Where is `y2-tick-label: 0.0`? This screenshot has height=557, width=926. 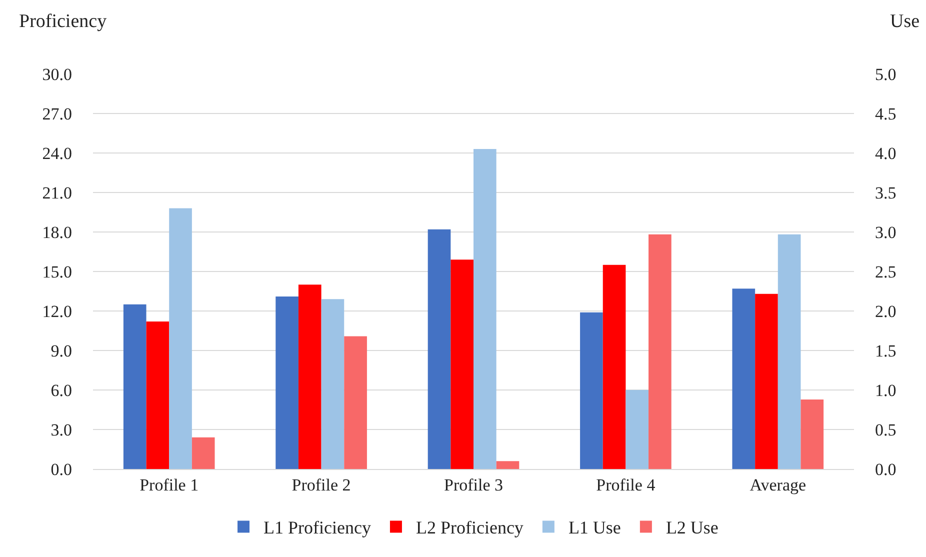 y2-tick-label: 0.0 is located at coordinates (885, 469).